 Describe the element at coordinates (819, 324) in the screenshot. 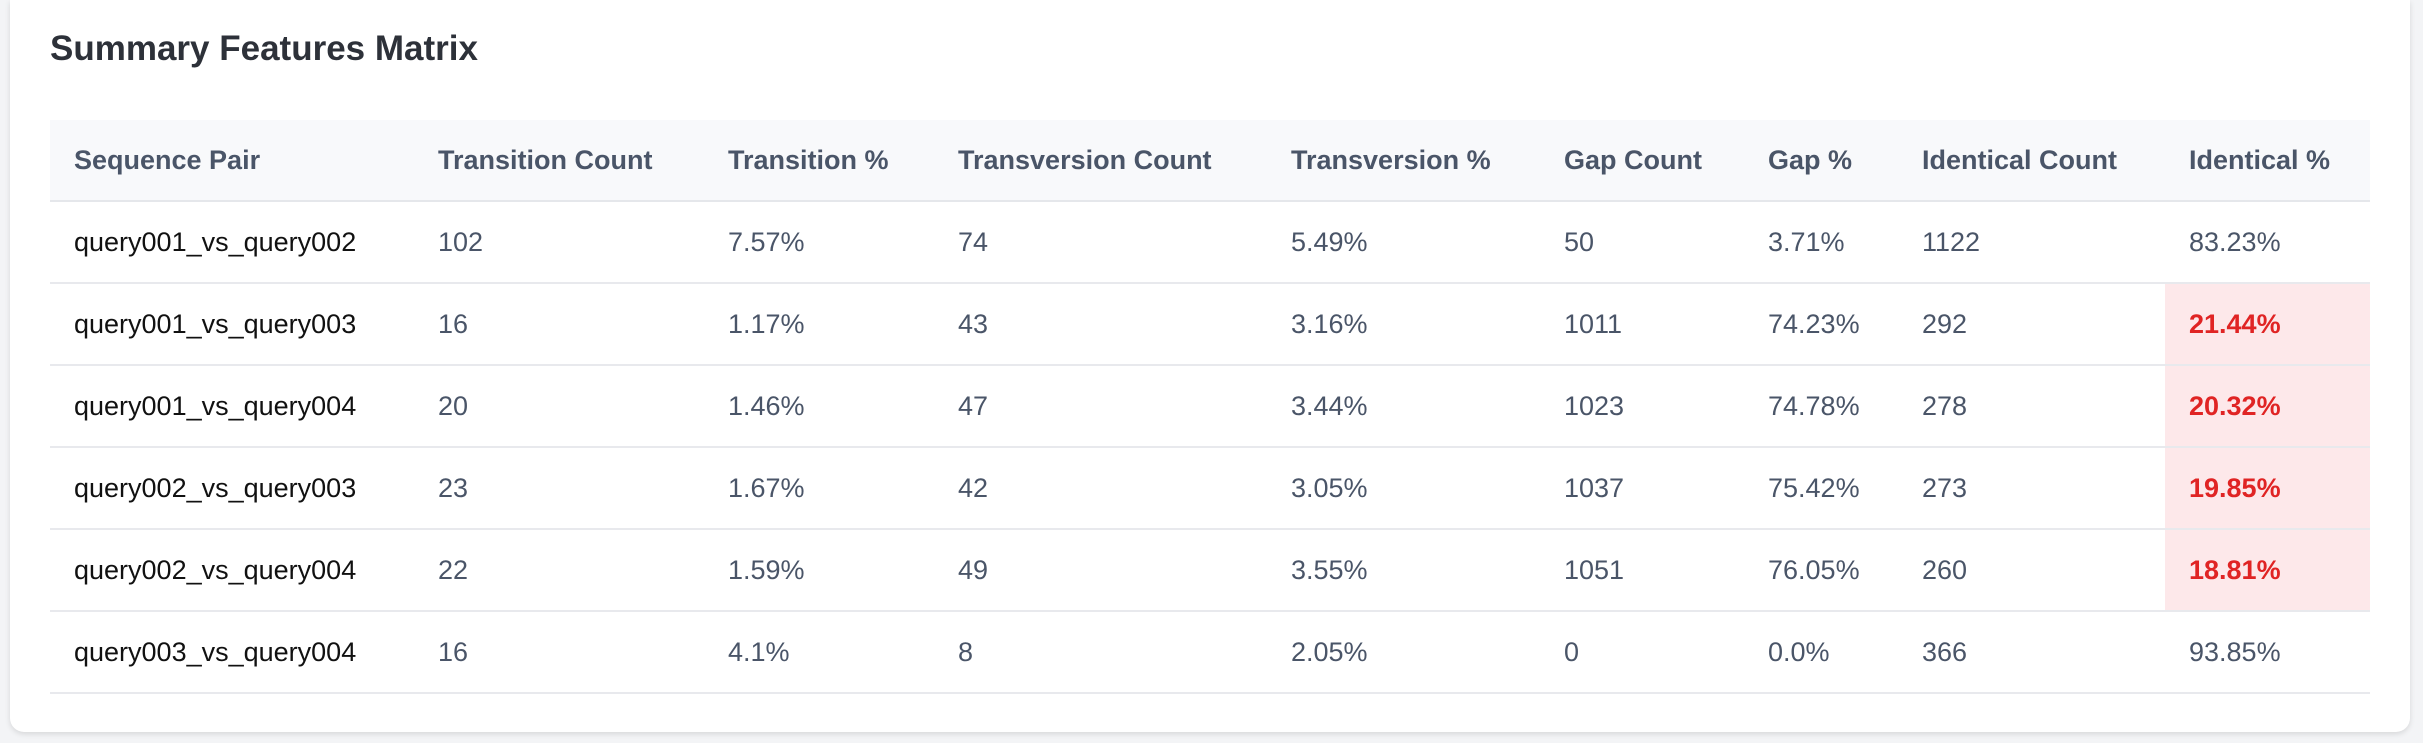

I see `cell-transition-pct: 1.17%` at that location.